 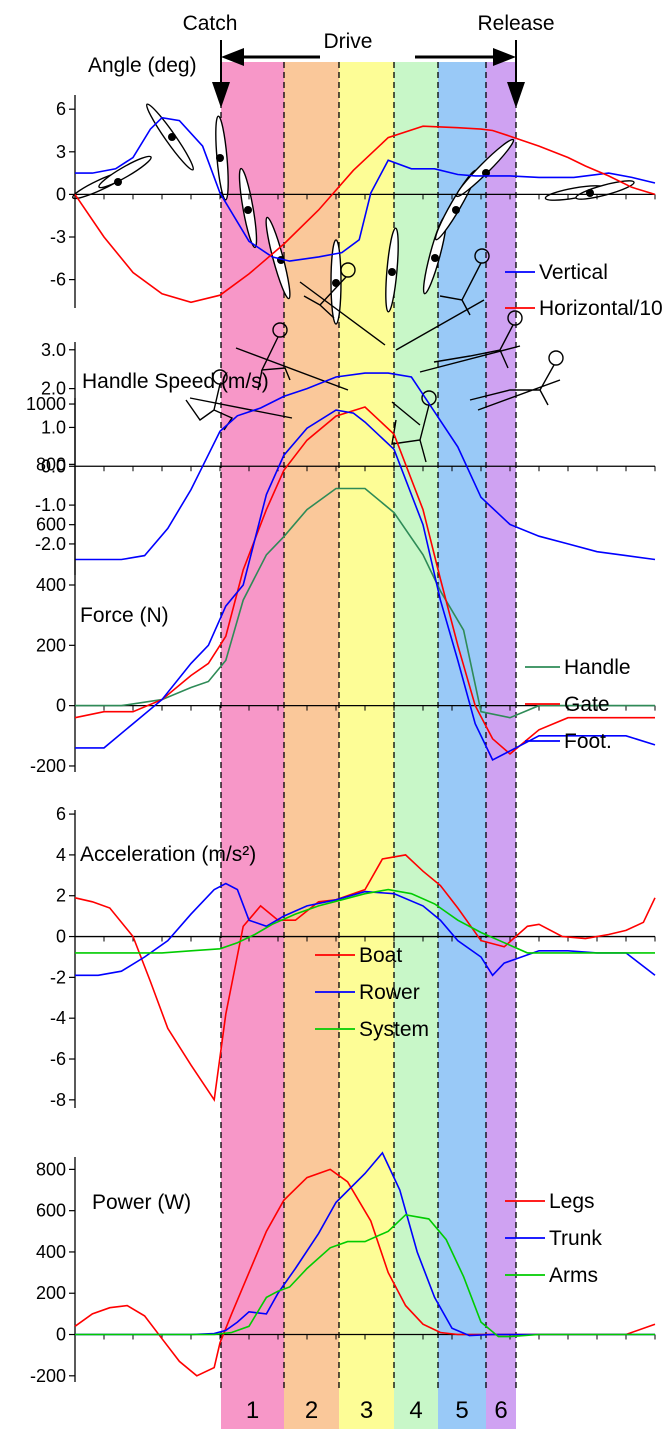 I want to click on series-line-handle, so click(x=365, y=603).